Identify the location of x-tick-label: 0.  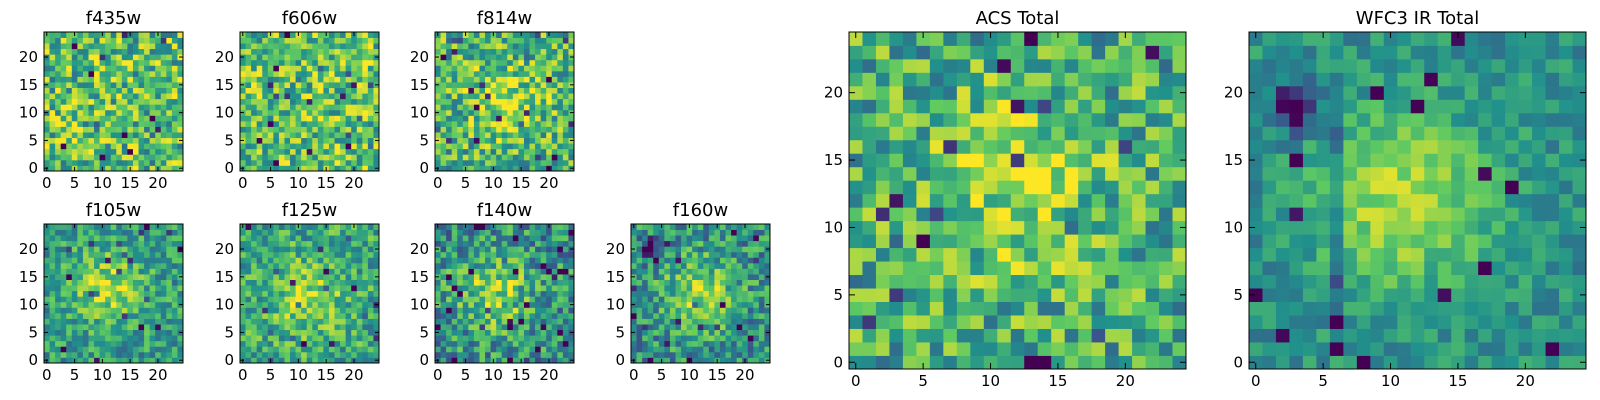
(243, 375).